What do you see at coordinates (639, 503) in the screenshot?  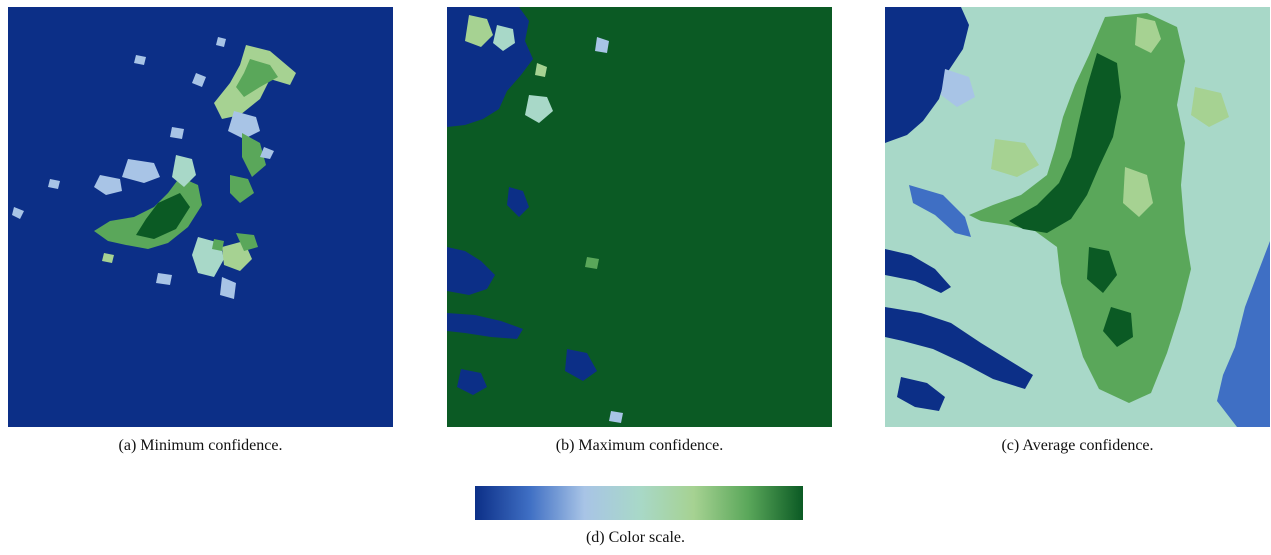 I see `color-scale-bar` at bounding box center [639, 503].